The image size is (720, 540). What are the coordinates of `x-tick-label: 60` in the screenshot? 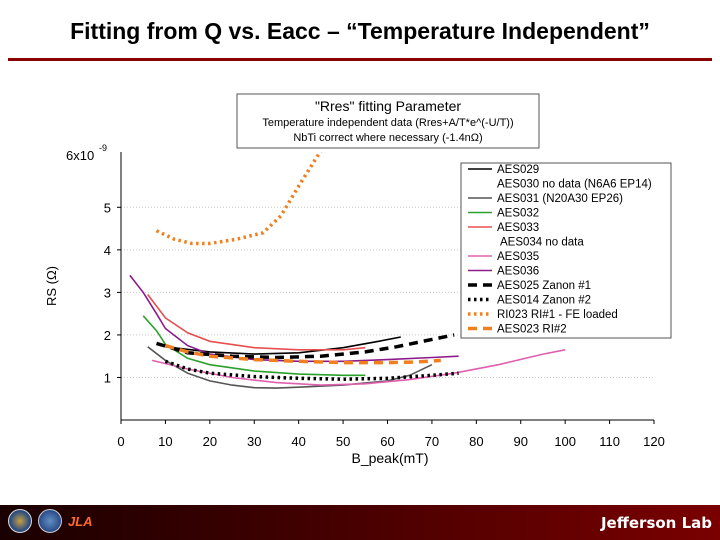 It's located at (387, 441).